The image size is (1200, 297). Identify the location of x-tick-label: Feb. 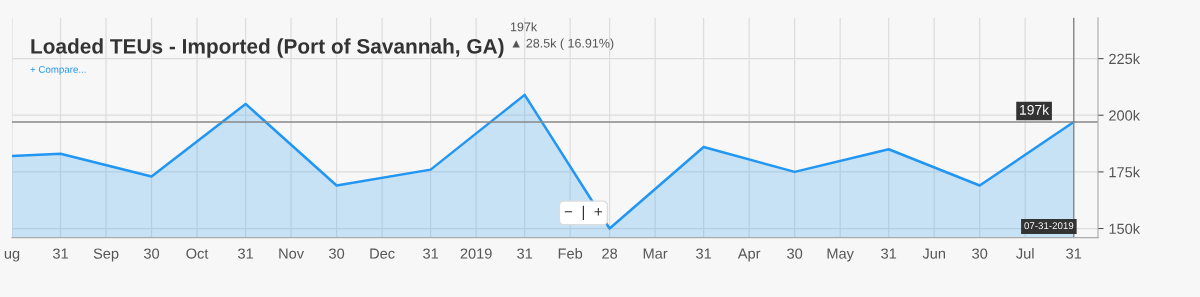
(570, 253).